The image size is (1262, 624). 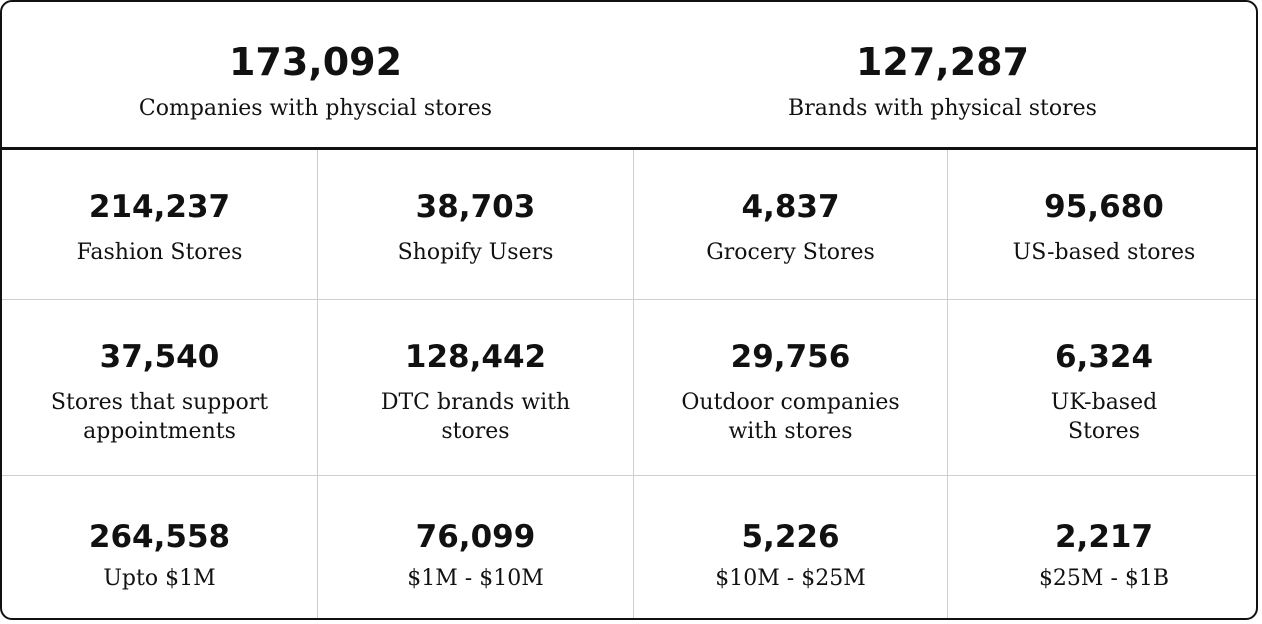 I want to click on stat-revenue-upto-1m: 264,558 Upto $1M, so click(x=160, y=547).